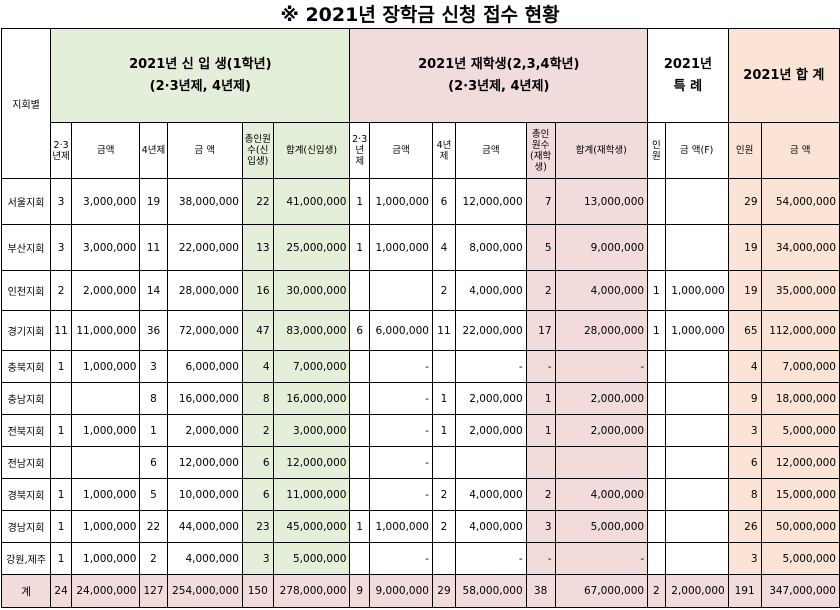 Image resolution: width=840 pixels, height=610 pixels. What do you see at coordinates (540, 201) in the screenshot?
I see `table-cell: 7` at bounding box center [540, 201].